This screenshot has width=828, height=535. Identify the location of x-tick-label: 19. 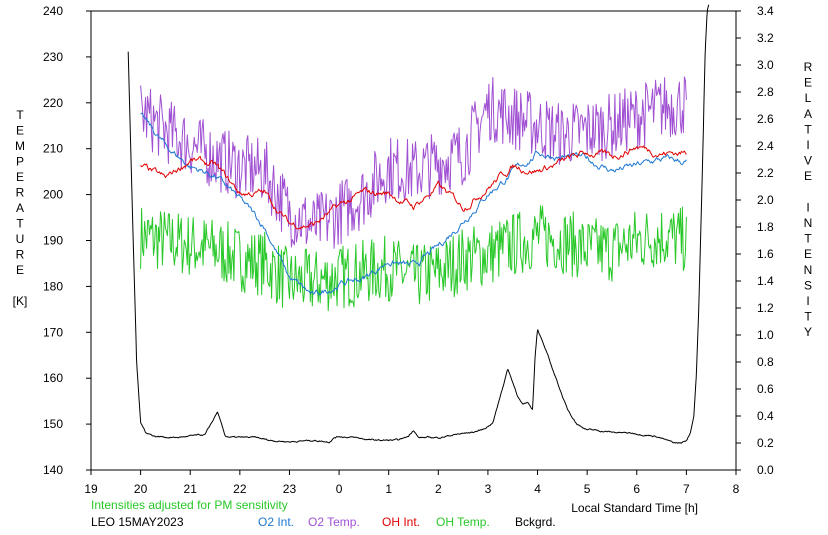
(91, 489).